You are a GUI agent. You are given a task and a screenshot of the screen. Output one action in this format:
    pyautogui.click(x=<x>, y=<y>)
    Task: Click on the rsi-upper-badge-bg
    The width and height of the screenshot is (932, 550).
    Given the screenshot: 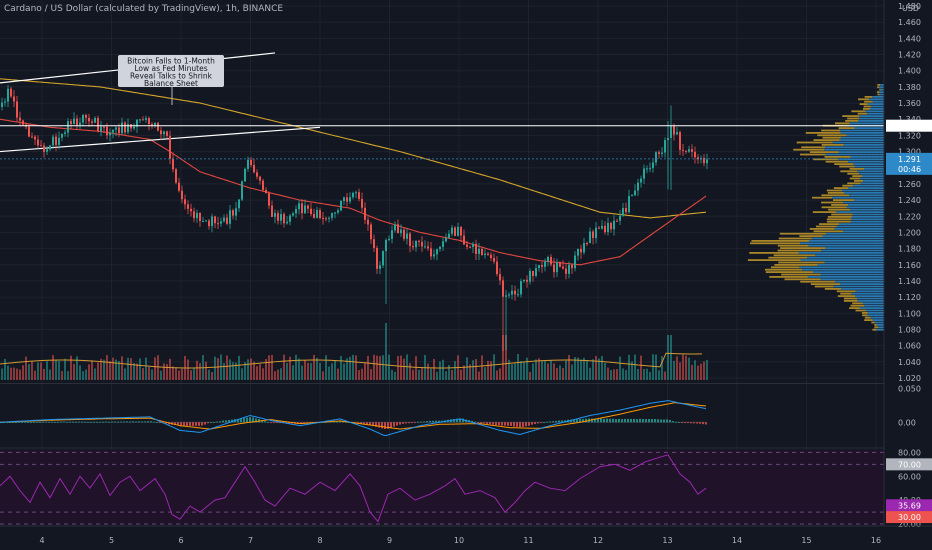 What is the action you would take?
    pyautogui.click(x=909, y=464)
    